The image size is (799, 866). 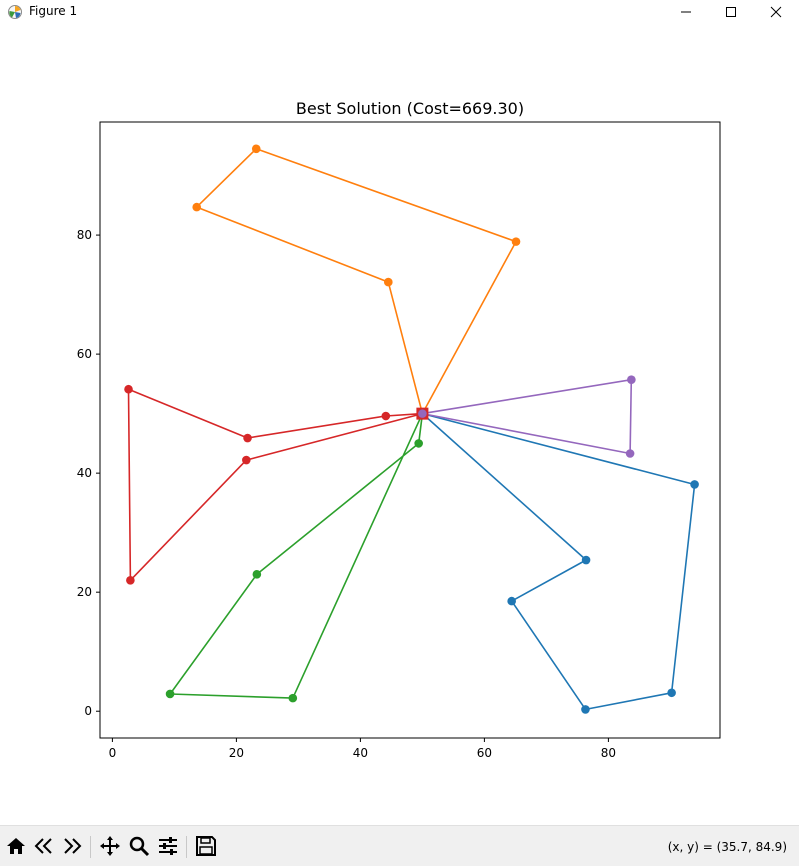 I want to click on zoom-button, so click(x=139, y=846).